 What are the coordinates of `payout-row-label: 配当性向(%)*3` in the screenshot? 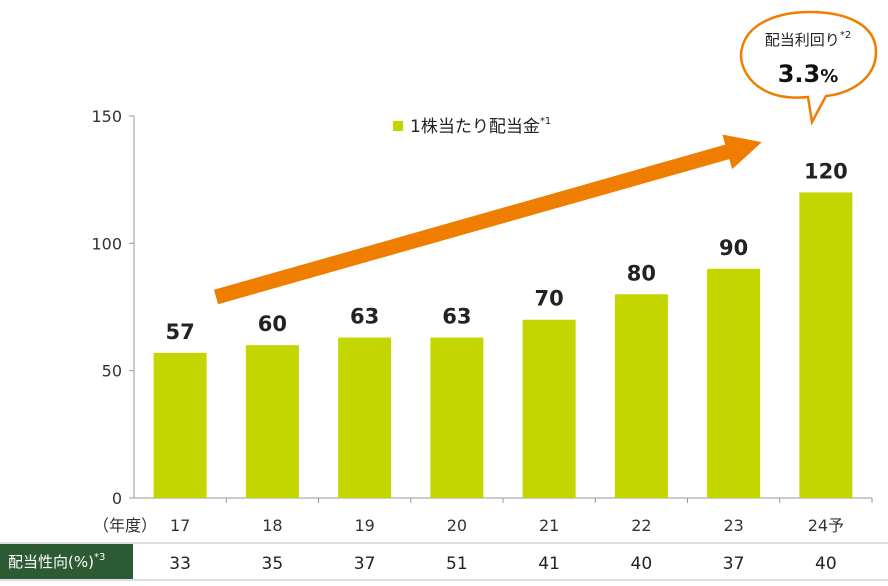 It's located at (56, 561).